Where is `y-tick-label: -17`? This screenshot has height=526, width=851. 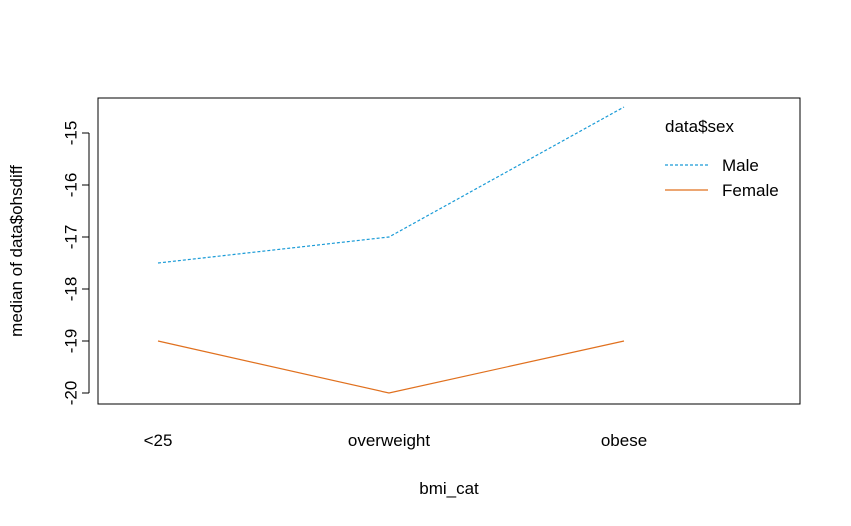 y-tick-label: -17 is located at coordinates (71, 237).